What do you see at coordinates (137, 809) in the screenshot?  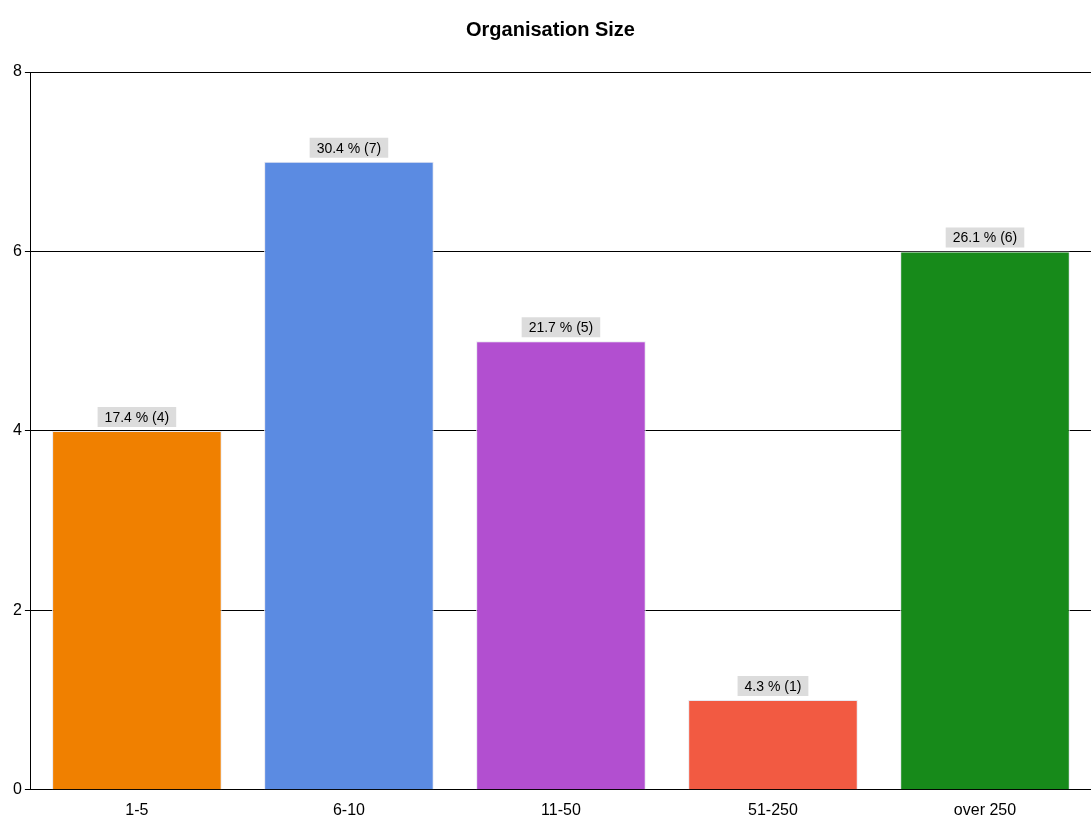 I see `x-tick-label: 1-5` at bounding box center [137, 809].